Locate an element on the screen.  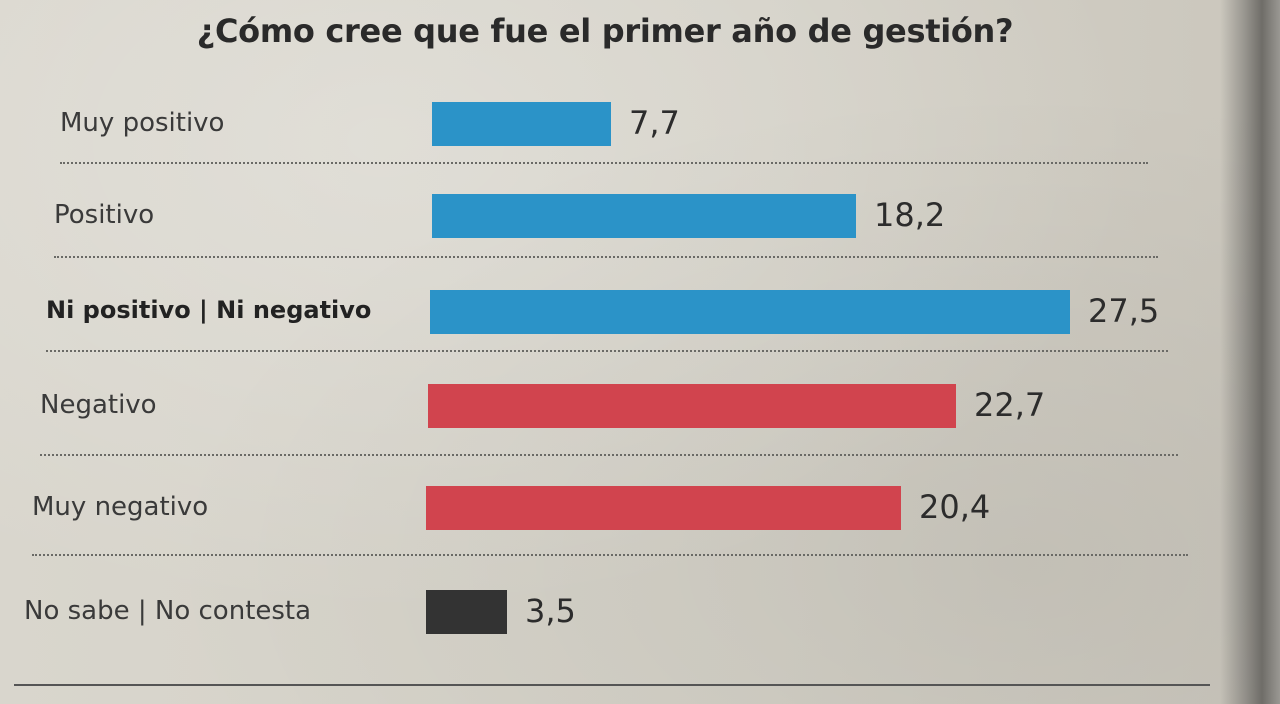
category-label: Negativo is located at coordinates (98, 405).